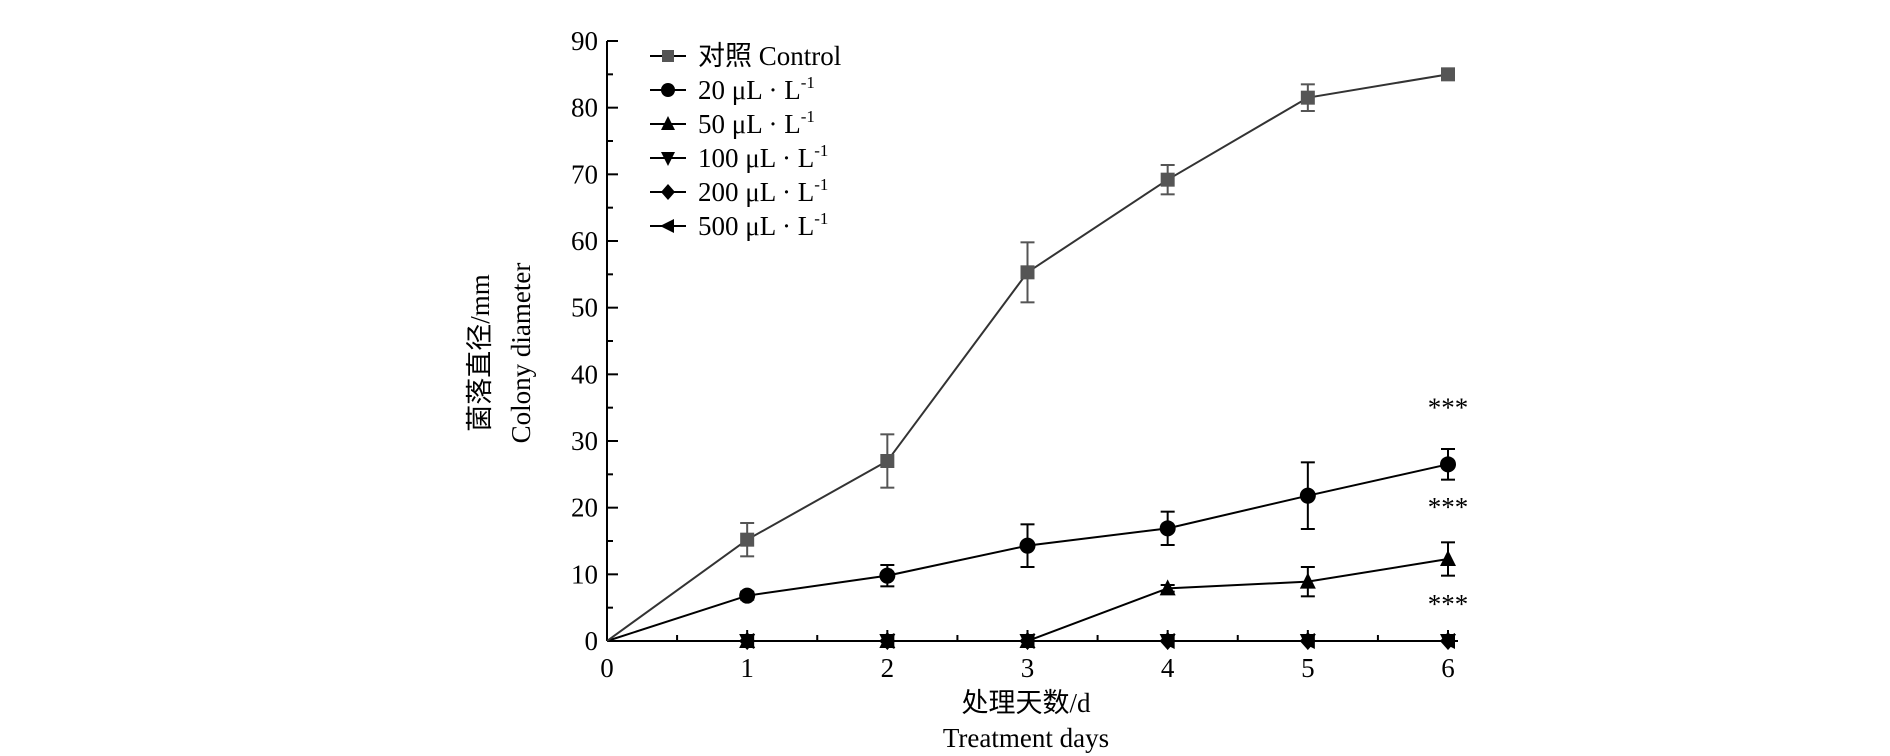  Describe the element at coordinates (584, 508) in the screenshot. I see `y-tick-label: 20` at that location.